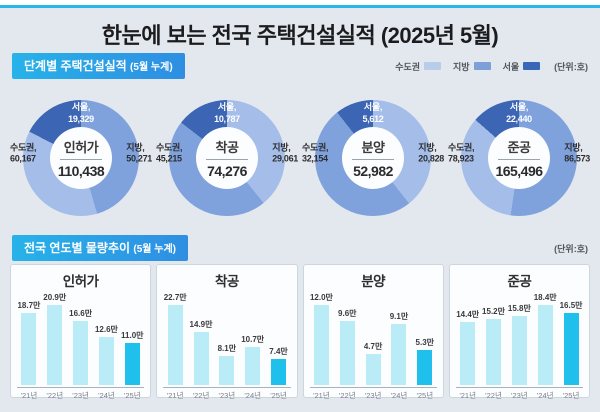  Describe the element at coordinates (373, 147) in the screenshot. I see `donut-stage-name: 분양` at that location.